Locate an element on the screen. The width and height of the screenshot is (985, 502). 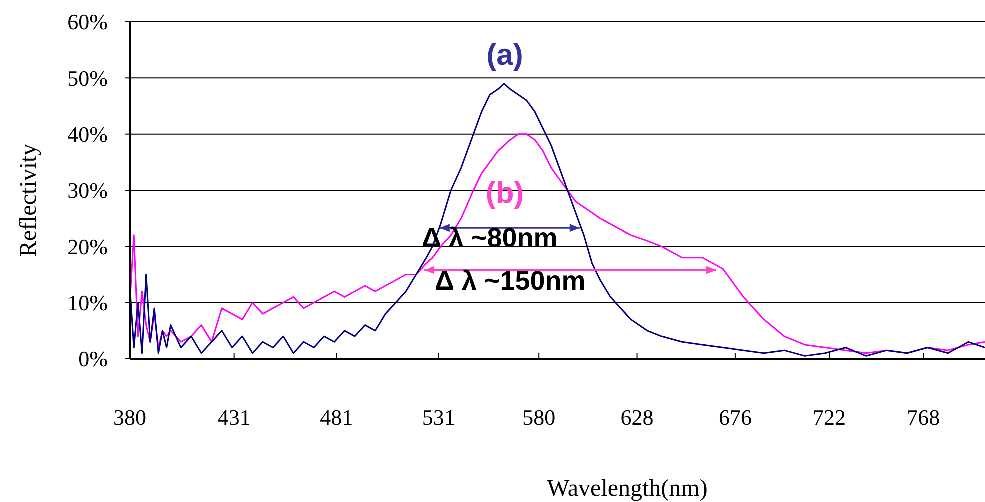
y-axis-title: Reflectivity is located at coordinates (29, 201).